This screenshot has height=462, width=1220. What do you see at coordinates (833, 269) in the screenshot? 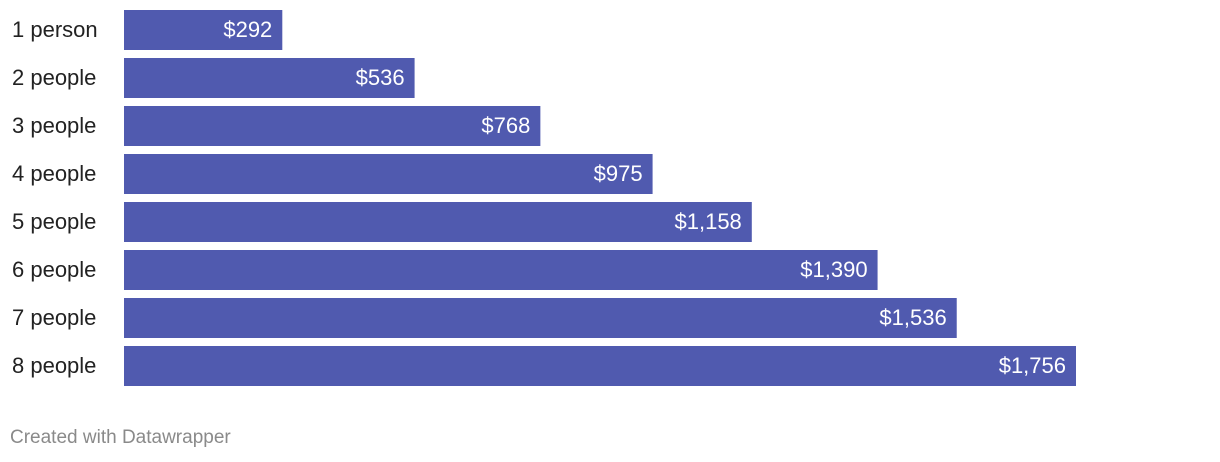
I see `value-label: $1,390` at bounding box center [833, 269].